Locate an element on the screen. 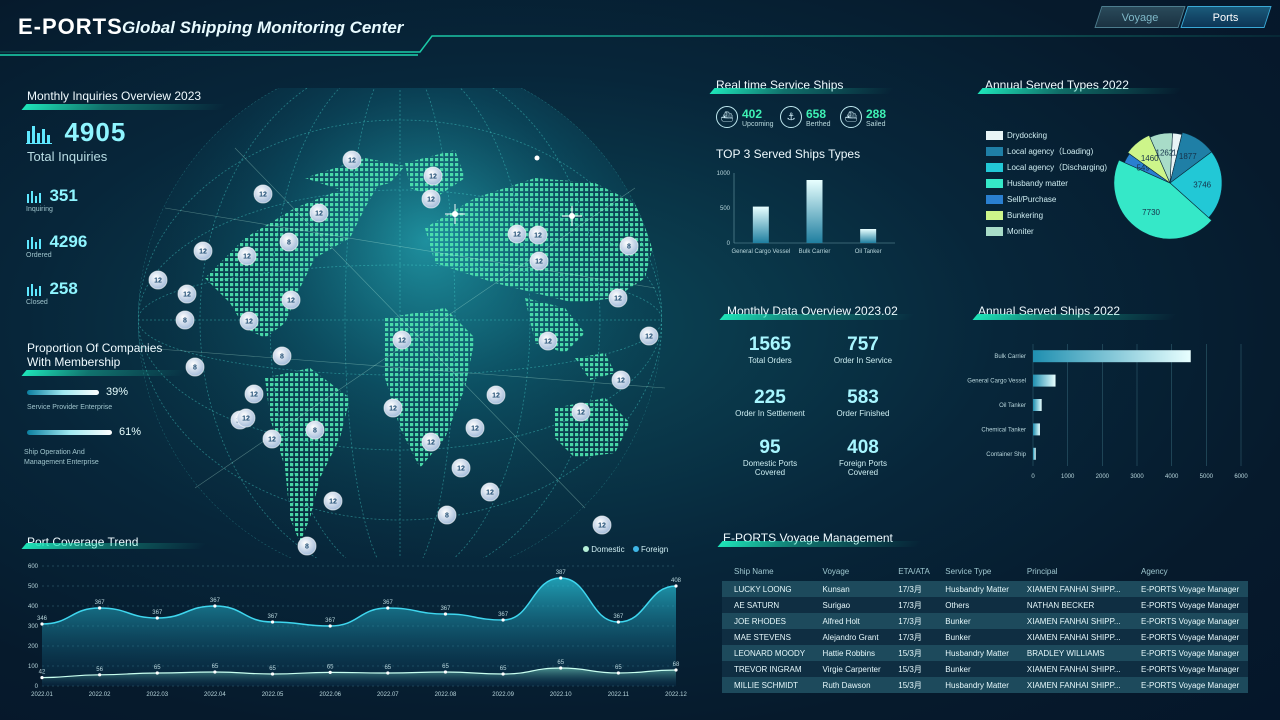 Image resolution: width=1280 pixels, height=720 pixels. pie-legend-item: Sell/Purchase is located at coordinates (1046, 199).